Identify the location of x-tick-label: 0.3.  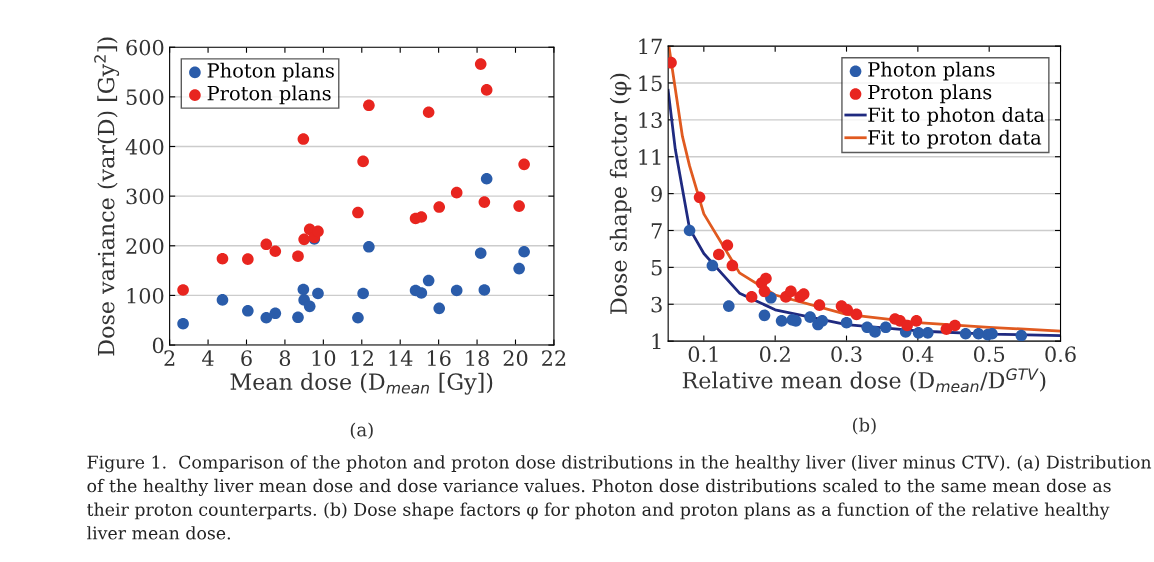
(846, 354).